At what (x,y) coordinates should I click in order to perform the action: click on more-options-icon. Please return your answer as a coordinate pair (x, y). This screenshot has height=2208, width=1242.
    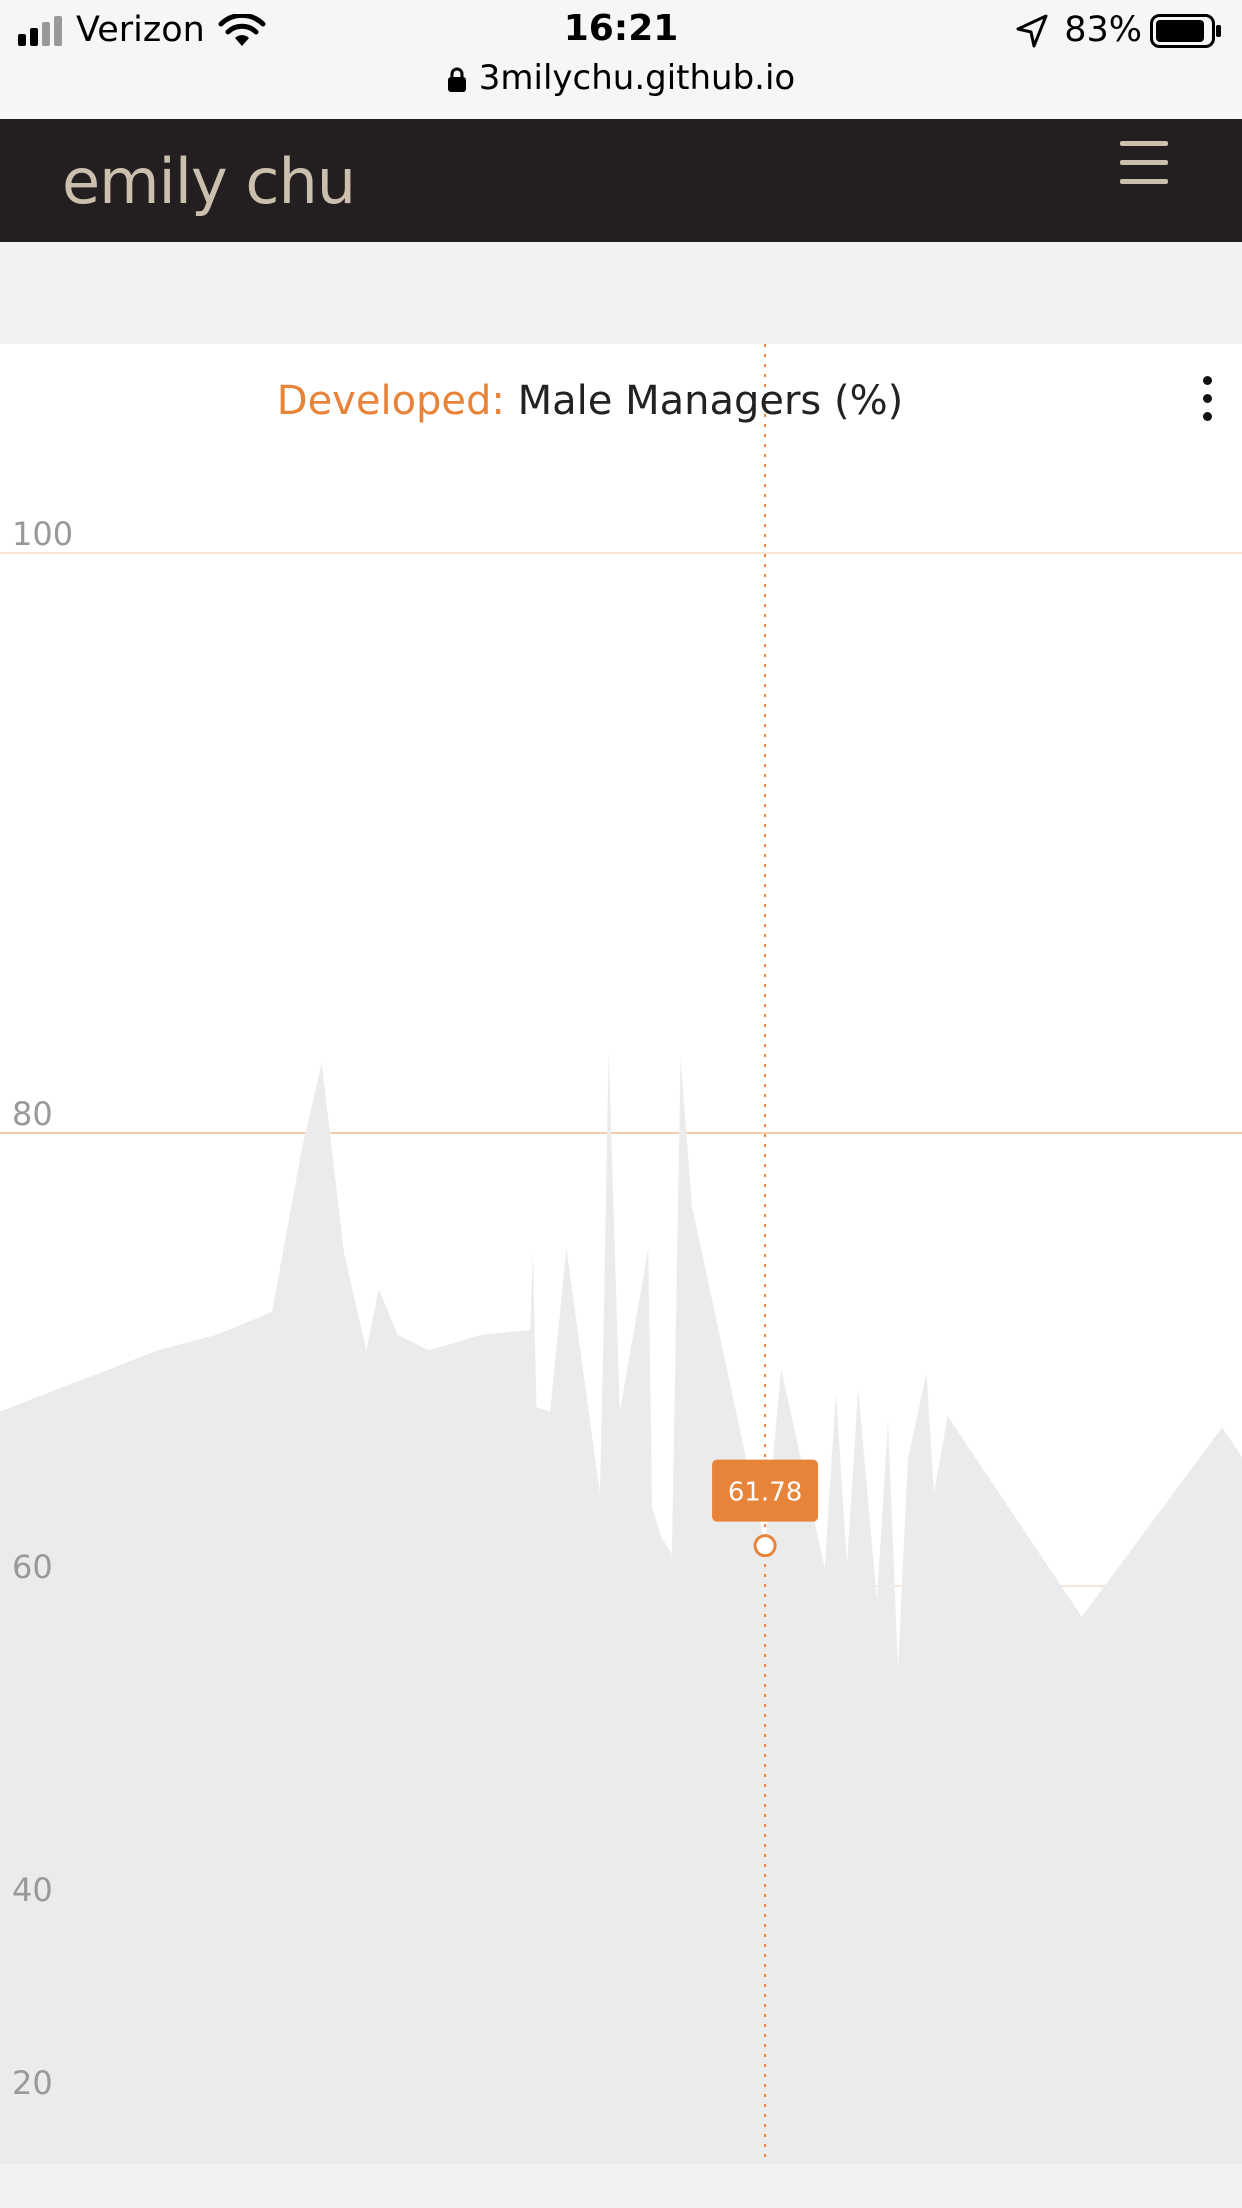
    Looking at the image, I should click on (1208, 401).